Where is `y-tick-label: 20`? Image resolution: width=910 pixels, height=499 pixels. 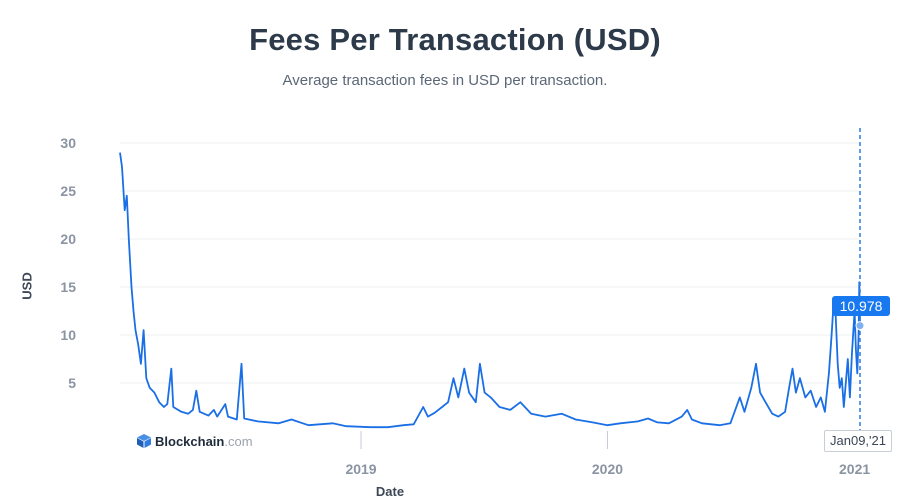
y-tick-label: 20 is located at coordinates (68, 239).